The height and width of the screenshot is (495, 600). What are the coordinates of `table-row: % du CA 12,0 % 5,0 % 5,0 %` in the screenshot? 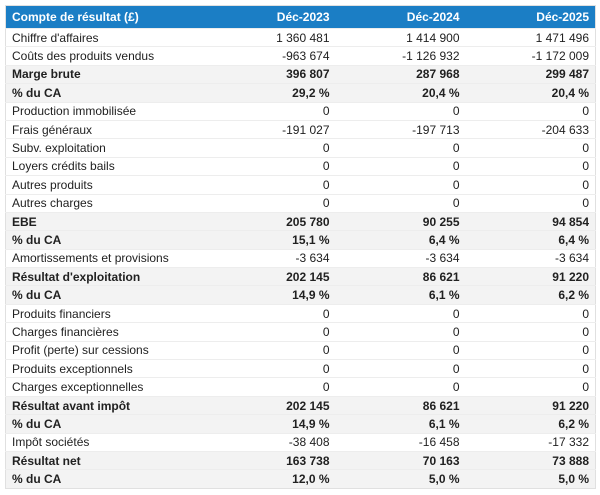 It's located at (300, 479).